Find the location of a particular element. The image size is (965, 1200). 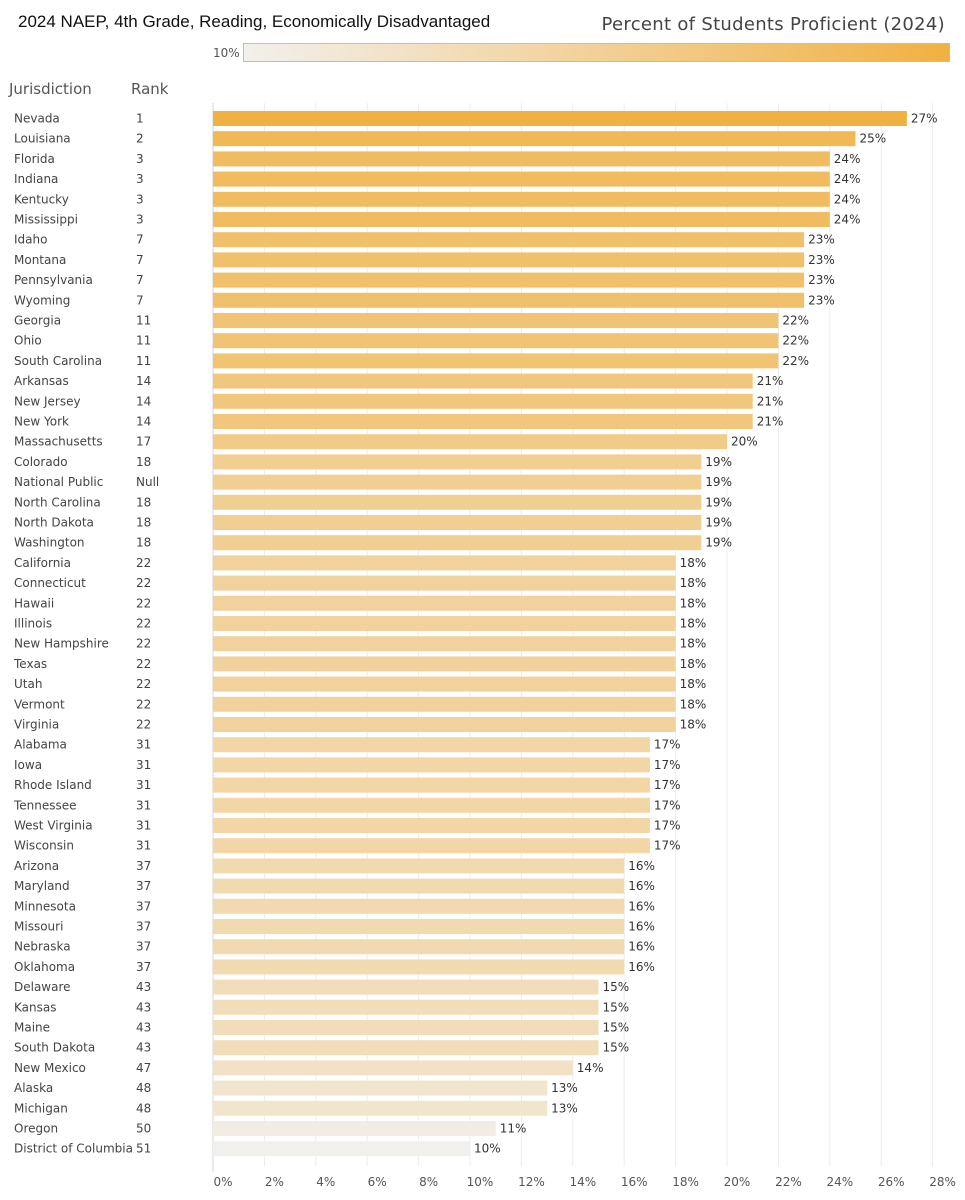

jurisdiction-label: South Carolina is located at coordinates (58, 361).